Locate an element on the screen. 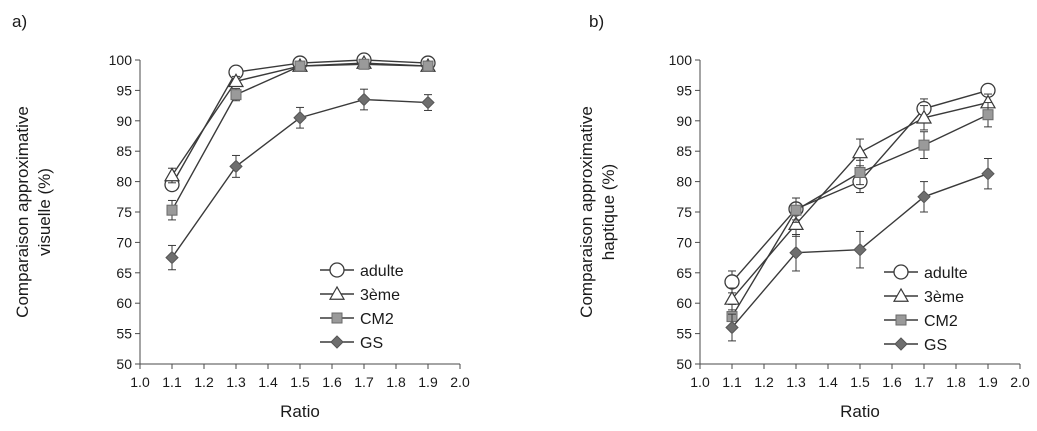 This screenshot has width=1037, height=431. panel-label: a) is located at coordinates (19, 21).